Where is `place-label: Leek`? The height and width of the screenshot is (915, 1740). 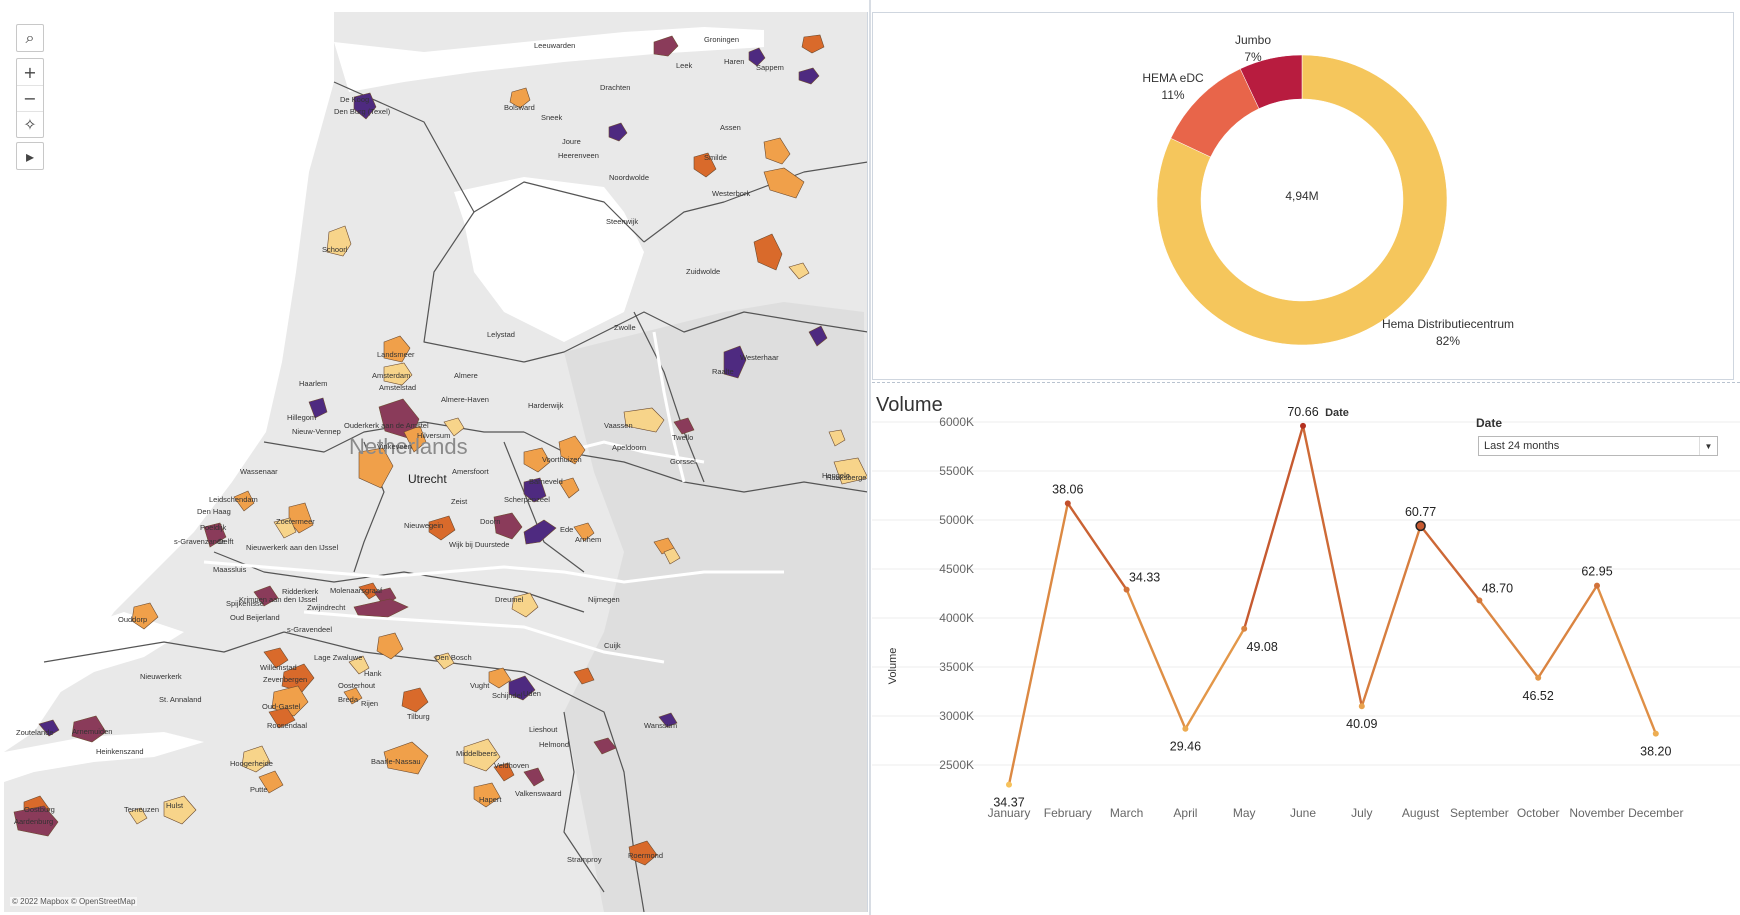 place-label: Leek is located at coordinates (684, 65).